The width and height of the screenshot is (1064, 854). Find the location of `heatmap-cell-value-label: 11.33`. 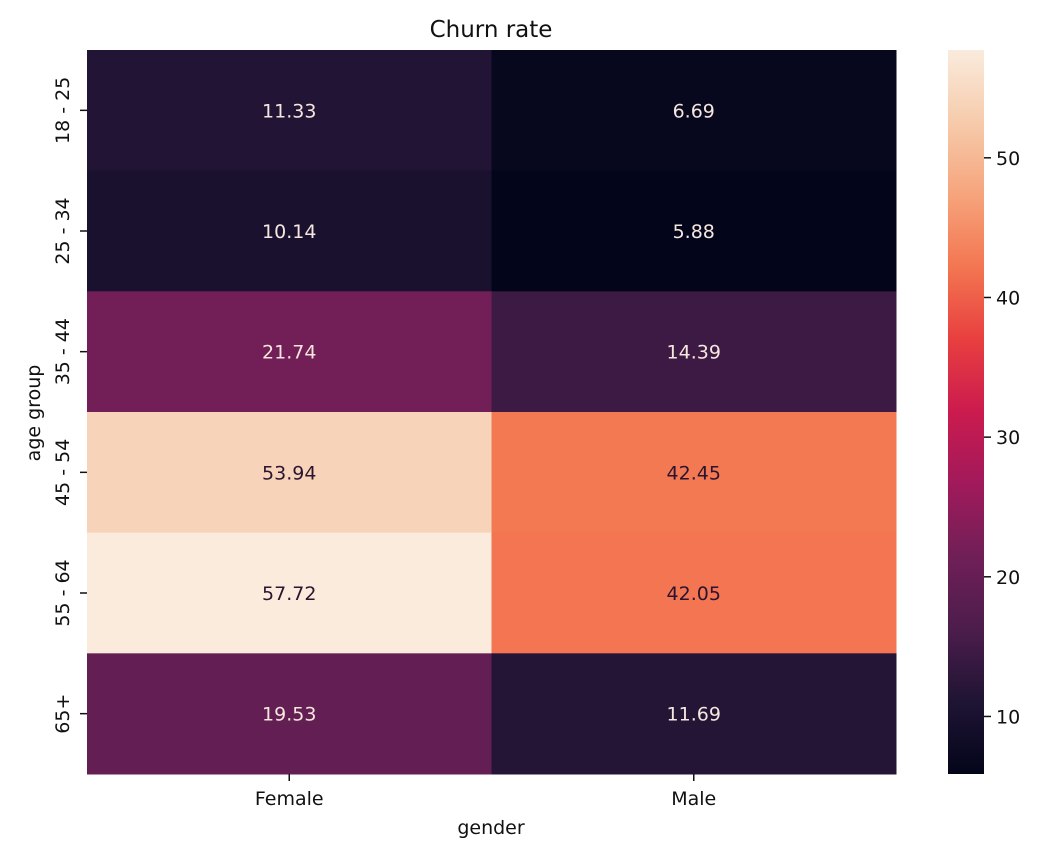

heatmap-cell-value-label: 11.33 is located at coordinates (289, 111).